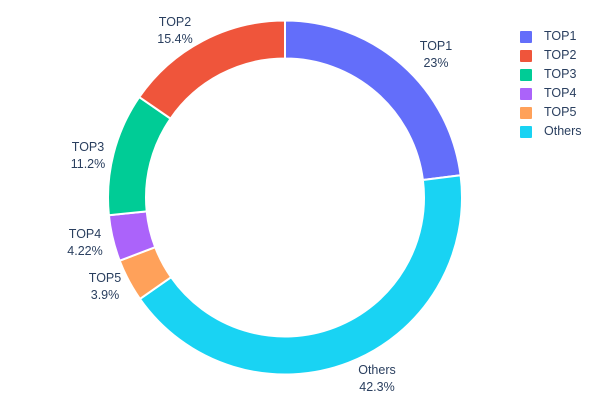  I want to click on legend: TOP1 TOP2 TOP3 TOP4 TOP5 Others, so click(551, 84).